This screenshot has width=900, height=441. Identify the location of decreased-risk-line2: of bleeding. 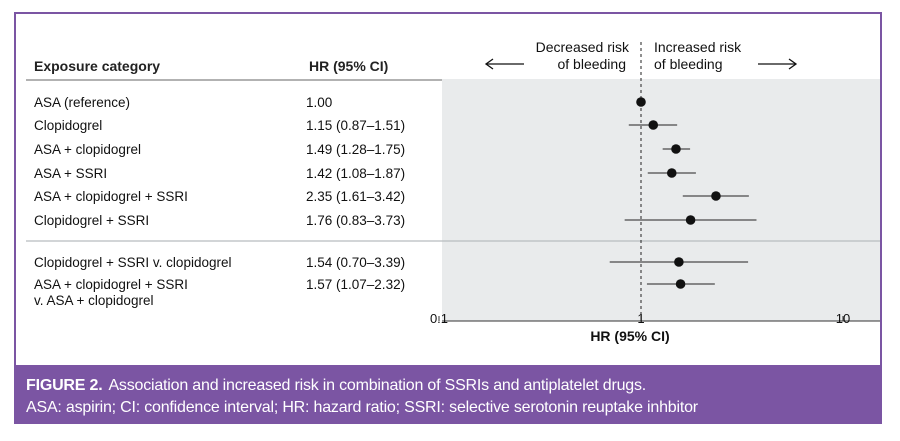
(591, 64).